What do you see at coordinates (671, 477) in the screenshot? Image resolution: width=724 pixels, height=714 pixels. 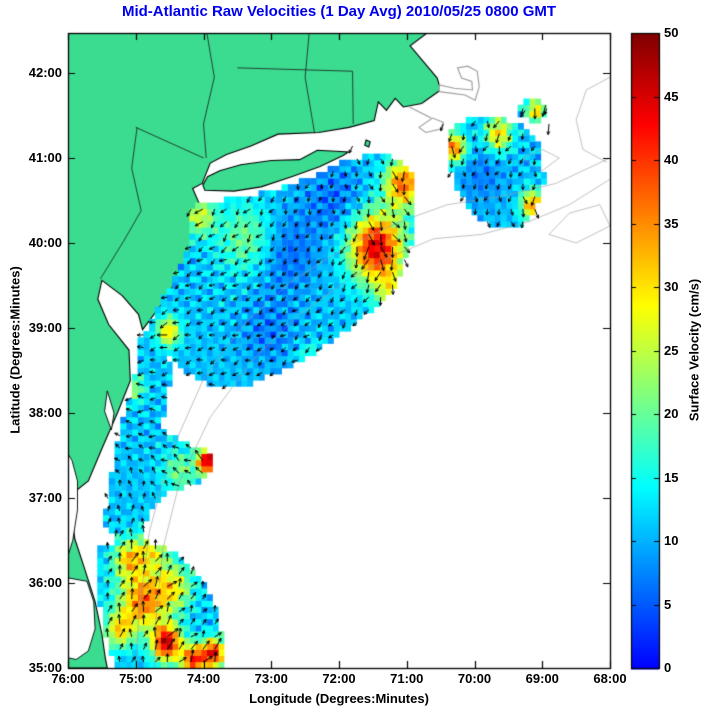 I see `colorbar-tick-label: 15` at bounding box center [671, 477].